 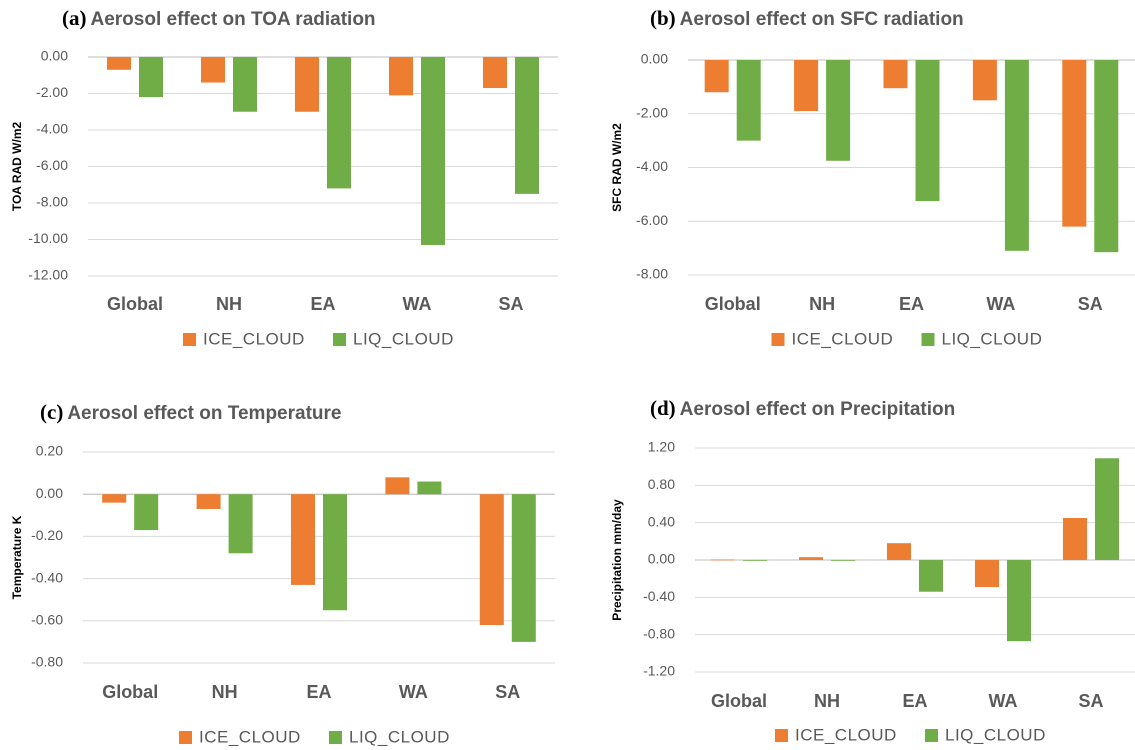 What do you see at coordinates (17, 167) in the screenshot?
I see `y-axis-label: TOA RAD W/m2` at bounding box center [17, 167].